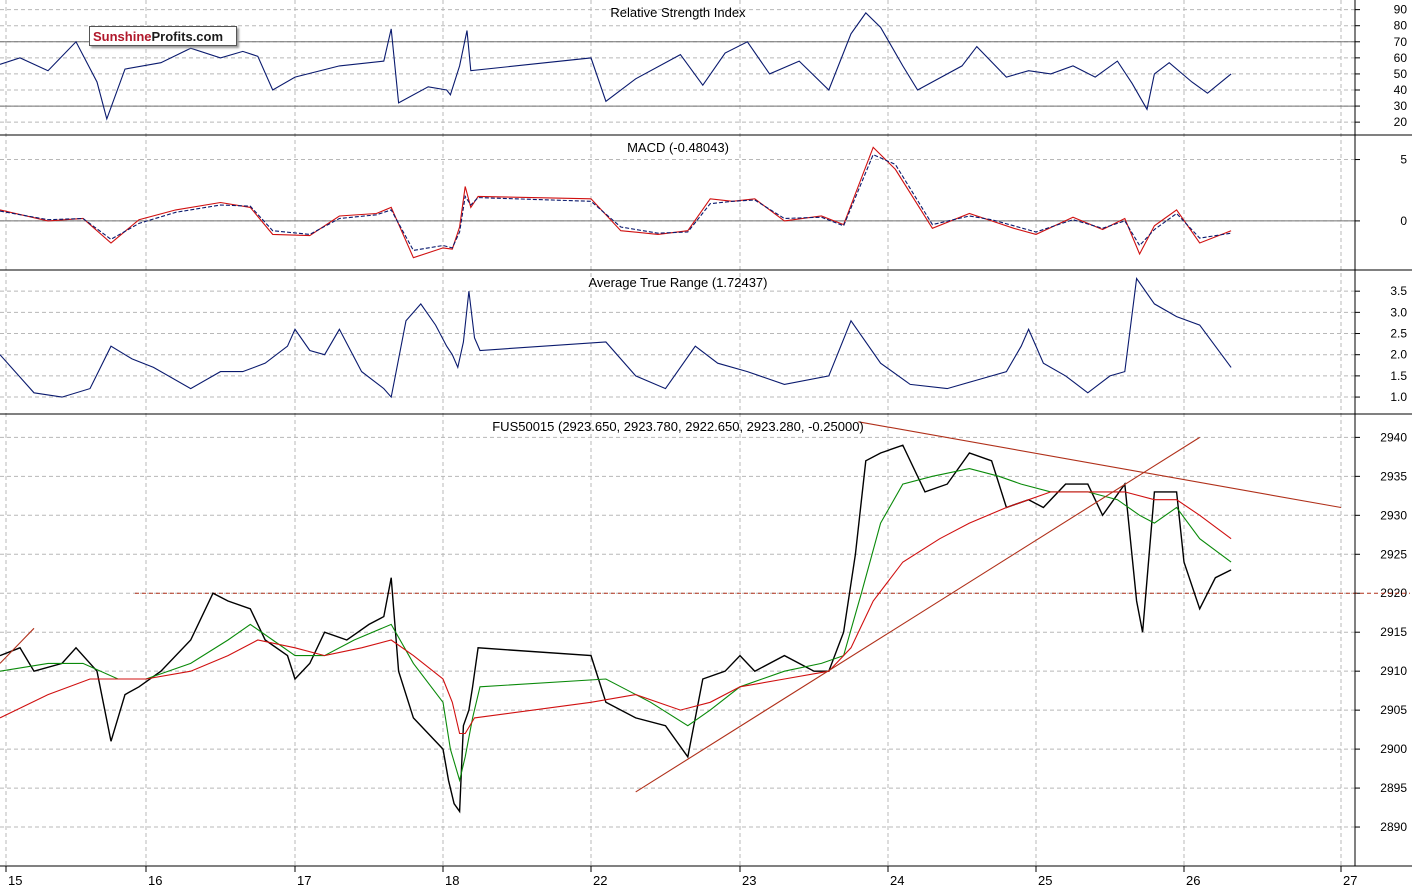 The height and width of the screenshot is (889, 1412). I want to click on x-tick-label: 27, so click(1350, 880).